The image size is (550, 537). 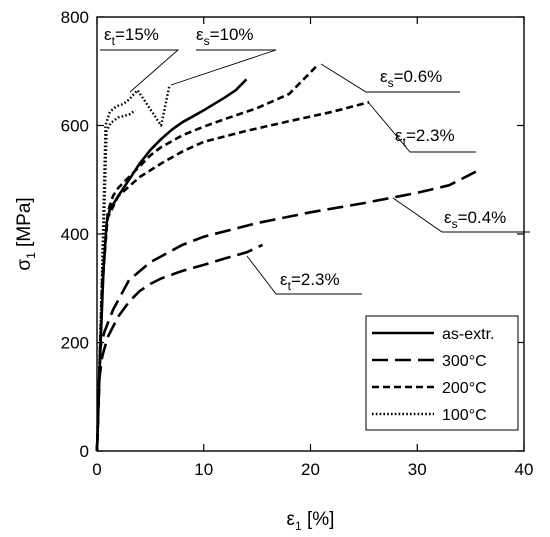 I want to click on legend-label: 200°C, so click(x=464, y=388).